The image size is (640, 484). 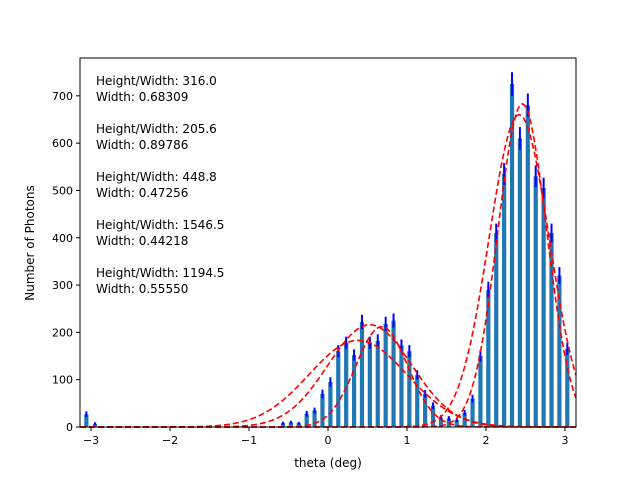 What do you see at coordinates (62, 190) in the screenshot?
I see `y-tick-label: 500` at bounding box center [62, 190].